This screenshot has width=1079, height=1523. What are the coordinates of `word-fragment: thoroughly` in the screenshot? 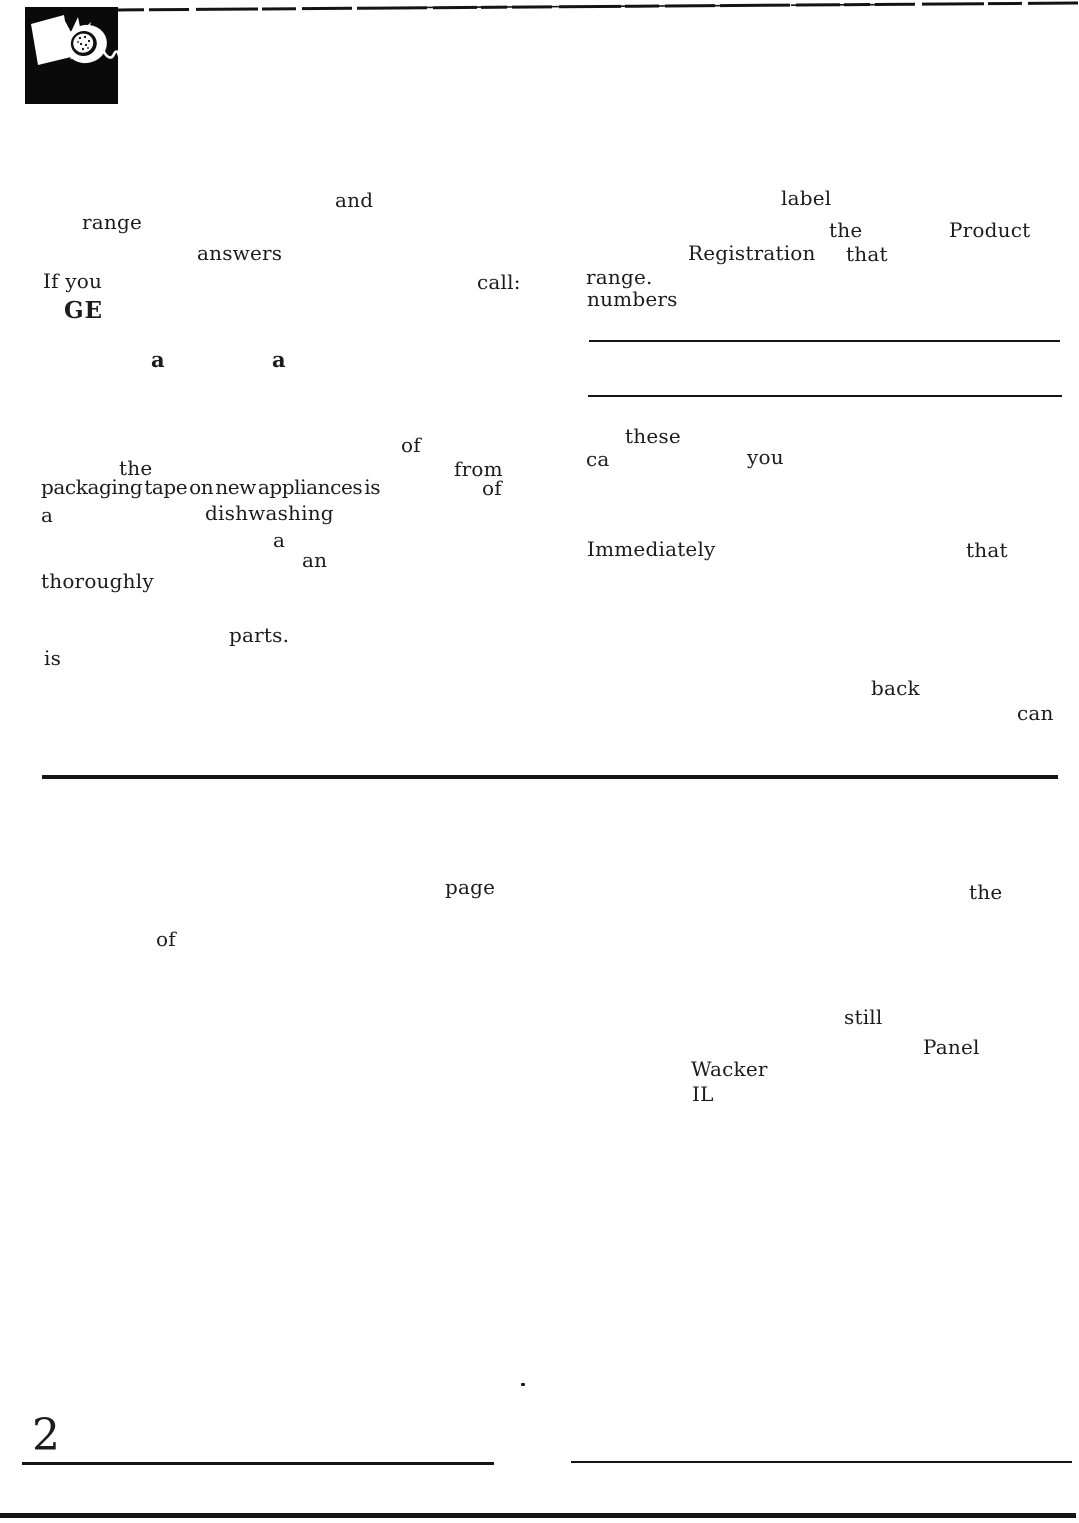 It's located at (97, 581).